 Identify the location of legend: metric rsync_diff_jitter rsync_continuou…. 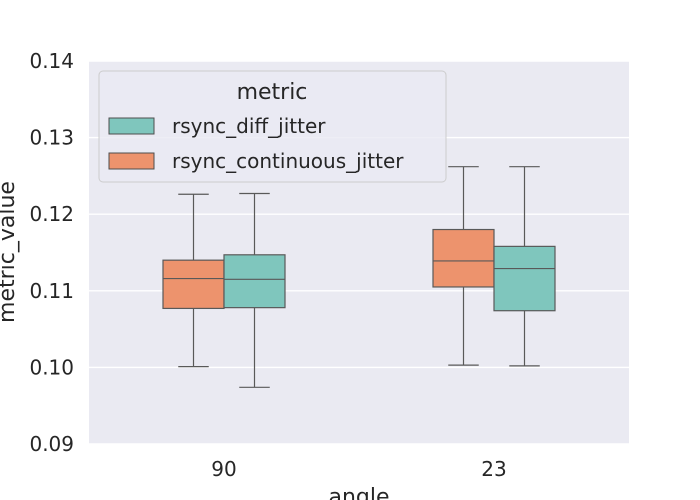
(272, 126).